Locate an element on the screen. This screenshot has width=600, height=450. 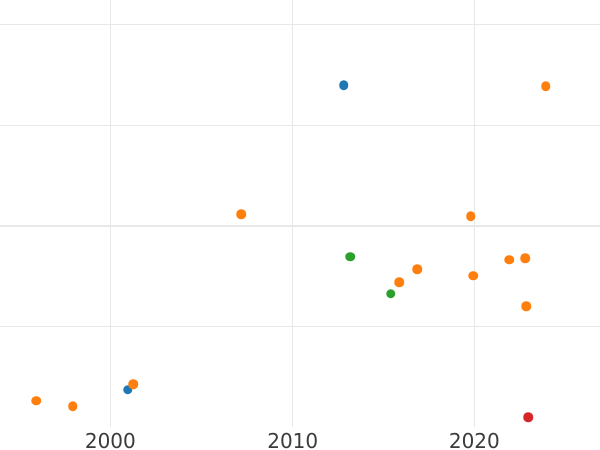
data-point-series-orange-1996 is located at coordinates (36, 400).